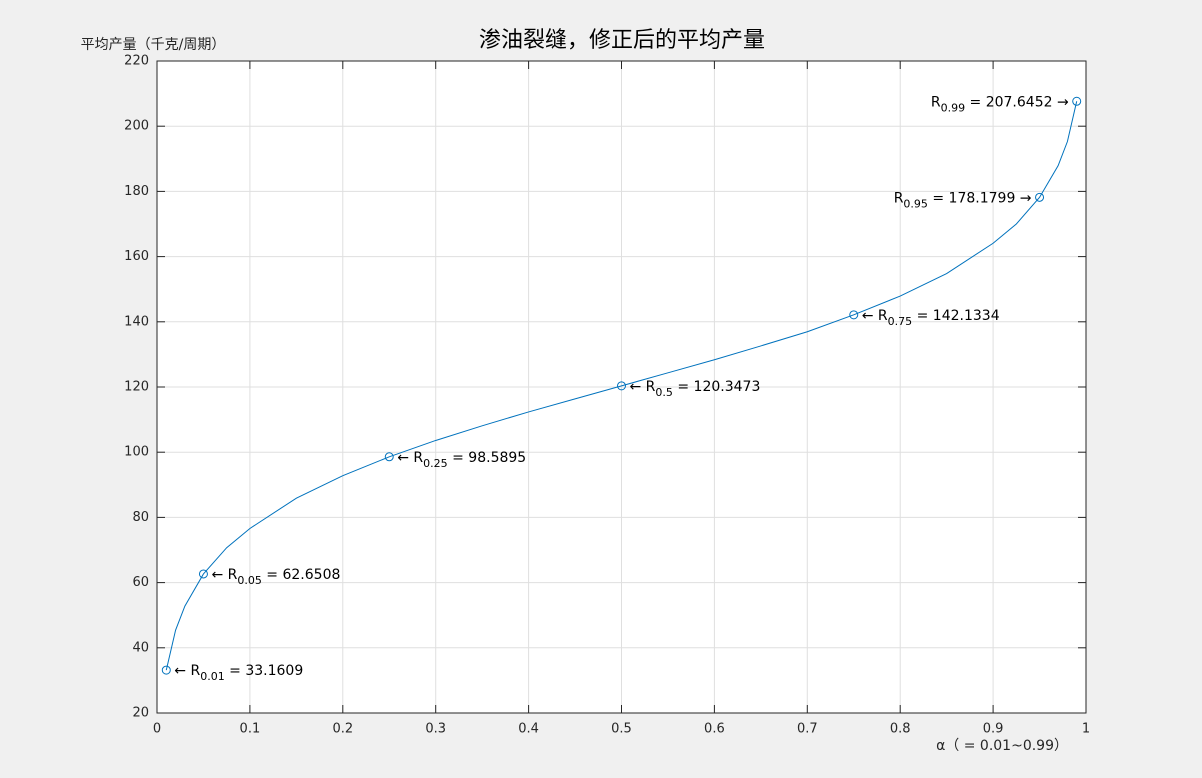 The height and width of the screenshot is (778, 1202). I want to click on y-tick-label: 160, so click(136, 256).